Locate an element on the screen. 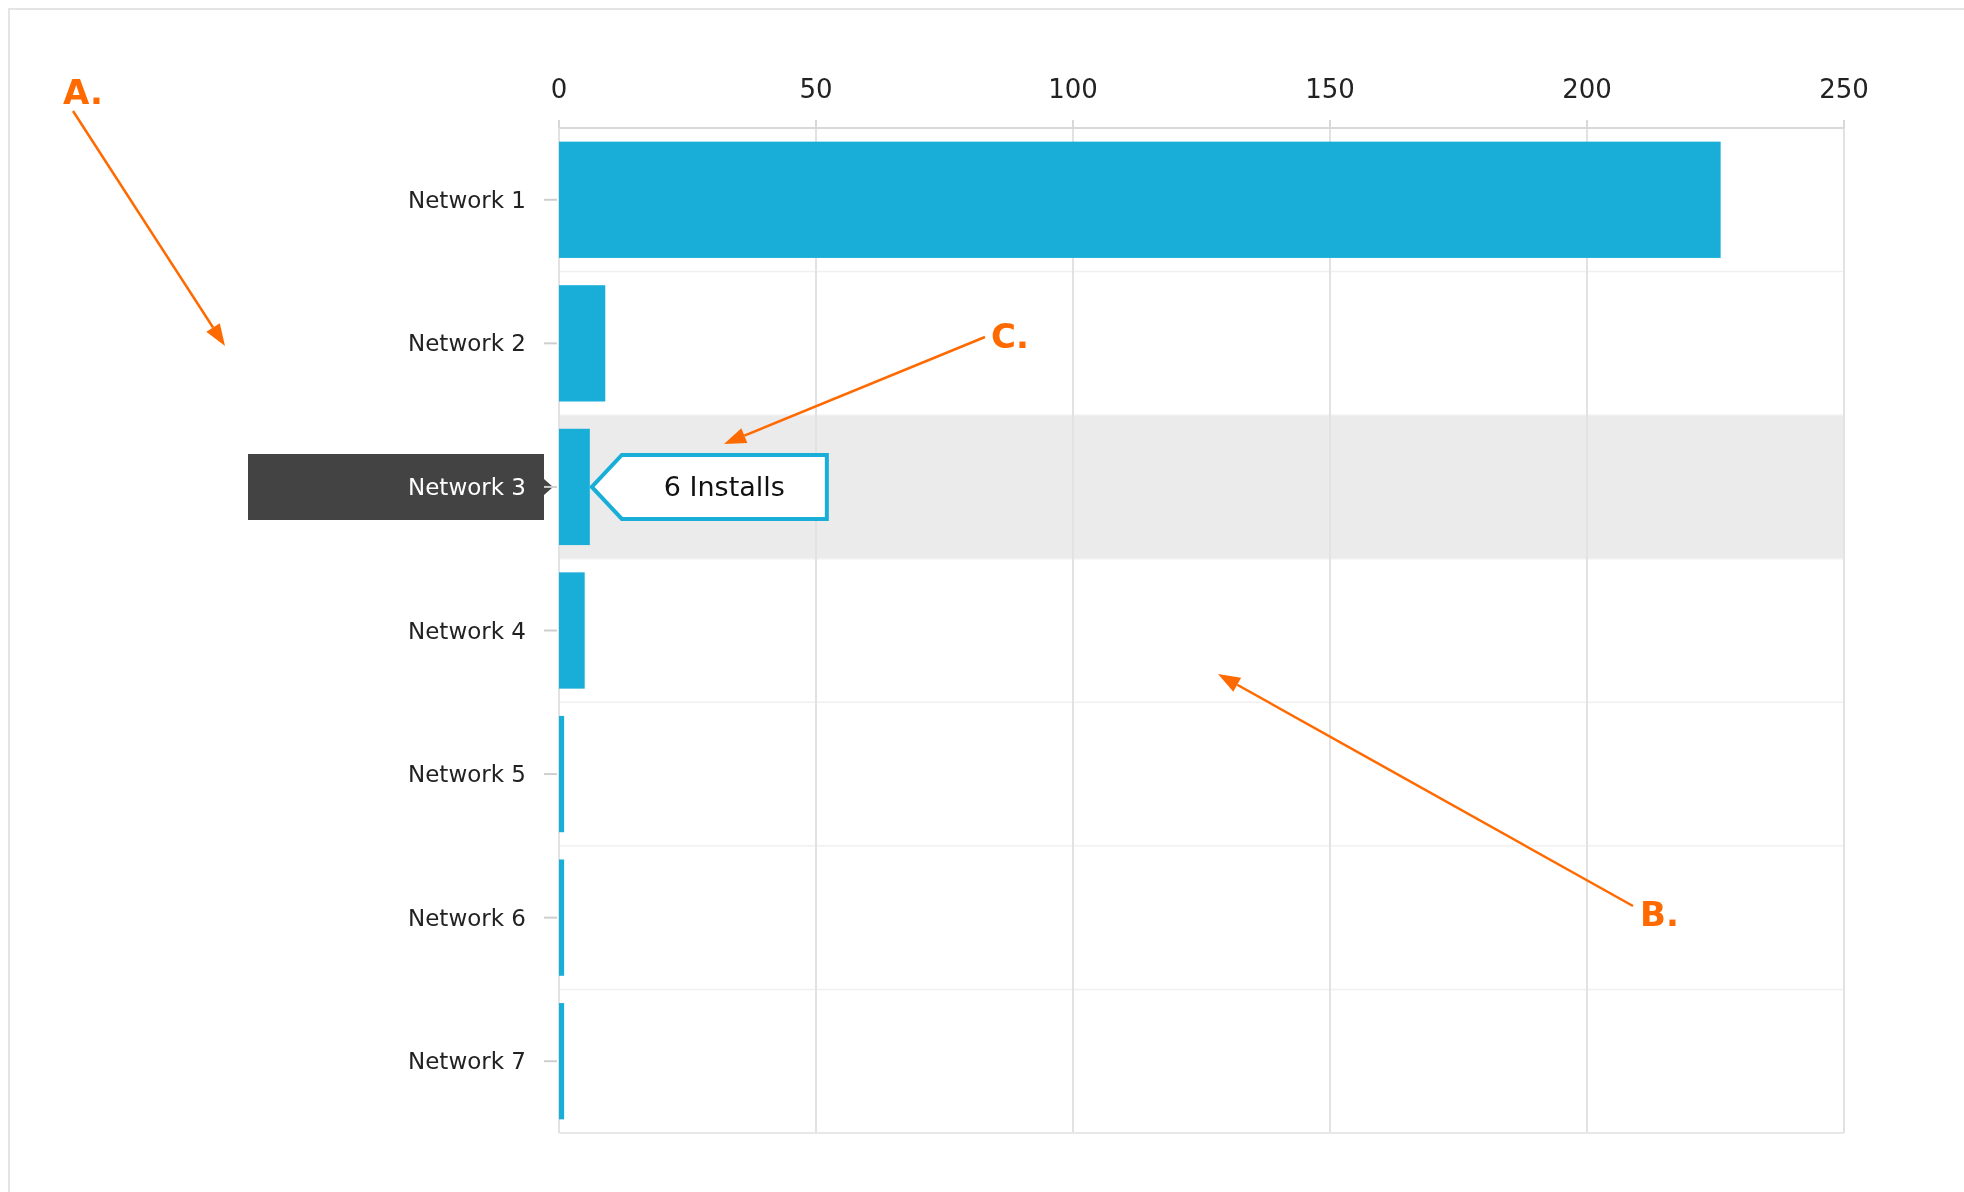 The image size is (1964, 1192). y-tick-label: Network 2 is located at coordinates (467, 343).